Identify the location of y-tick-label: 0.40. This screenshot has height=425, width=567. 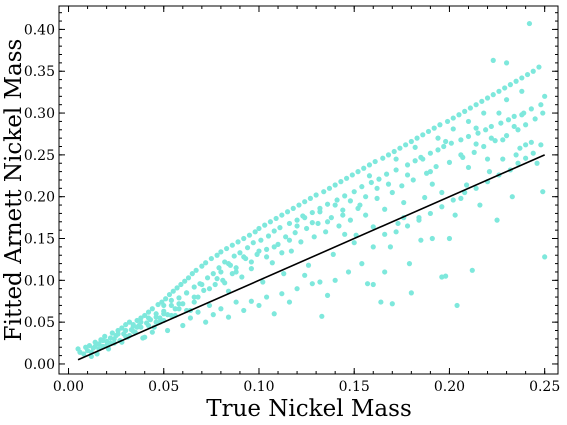
(39, 30).